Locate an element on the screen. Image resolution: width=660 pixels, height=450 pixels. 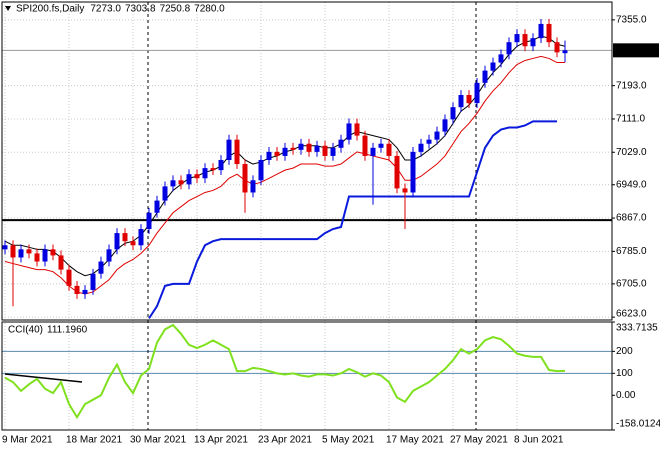
x-tick-label: 9 Mar 2021 is located at coordinates (27, 440).